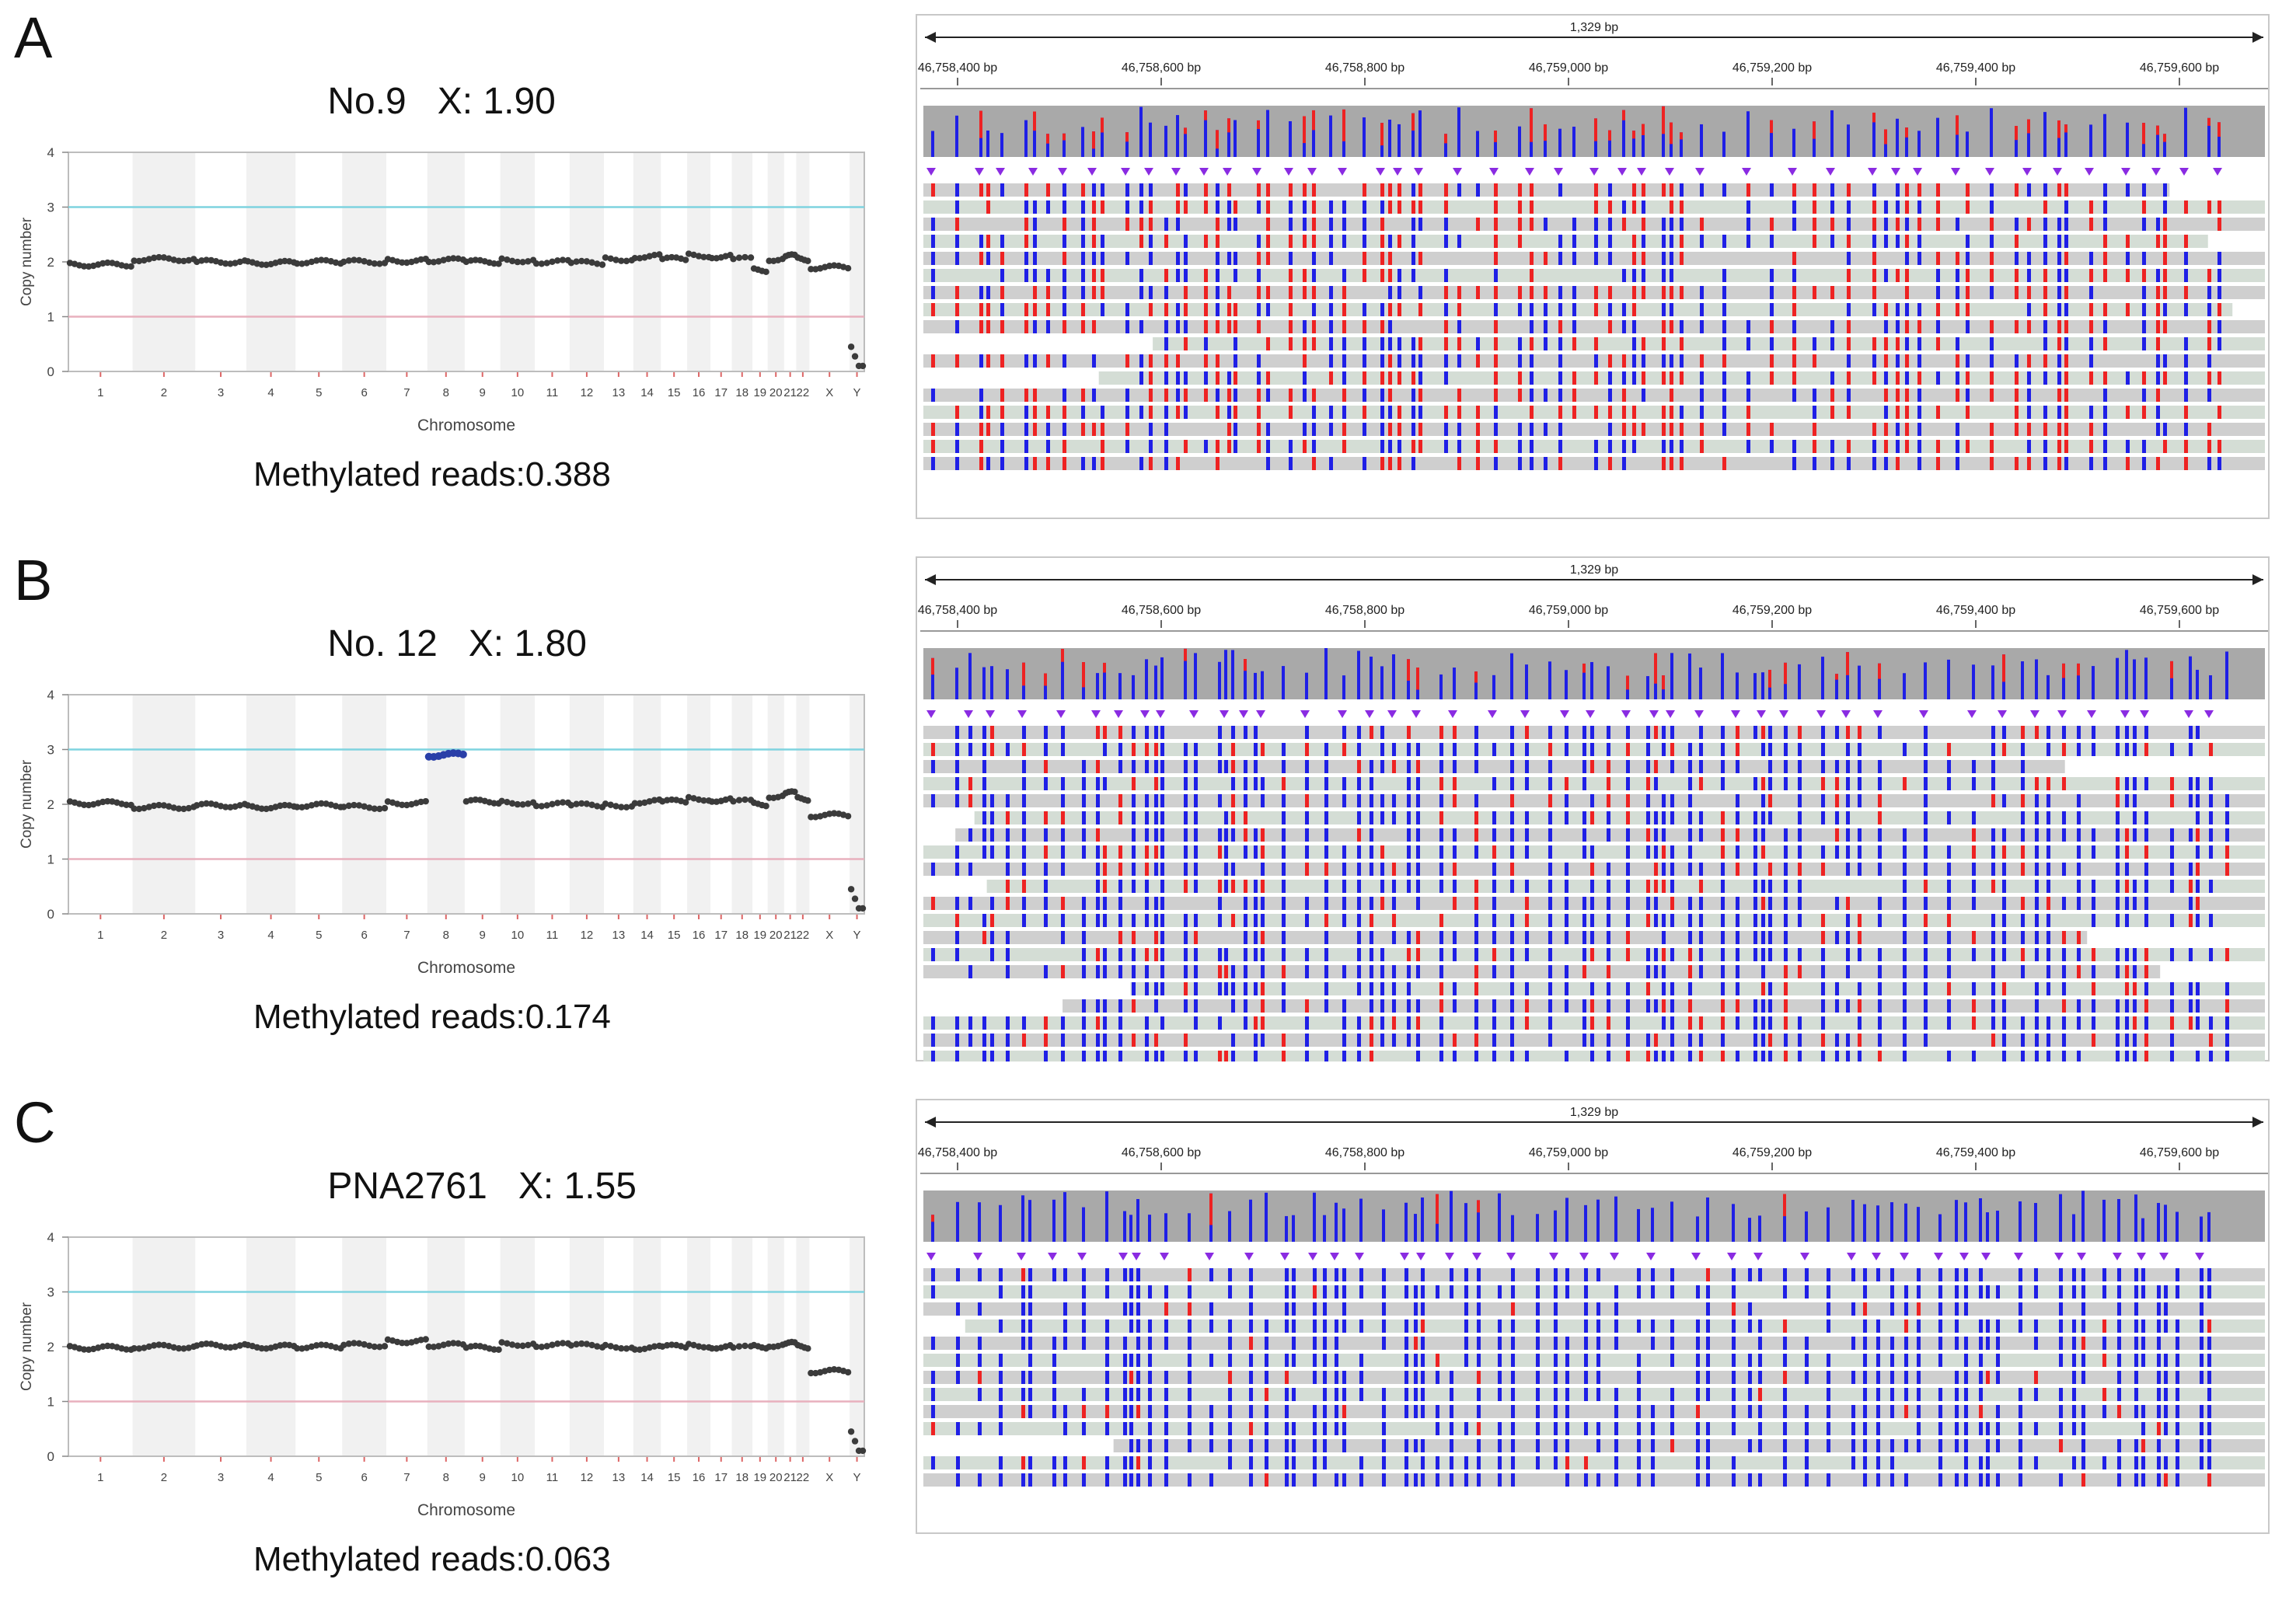 Image resolution: width=2296 pixels, height=1621 pixels. I want to click on span-arrow-left, so click(930, 579).